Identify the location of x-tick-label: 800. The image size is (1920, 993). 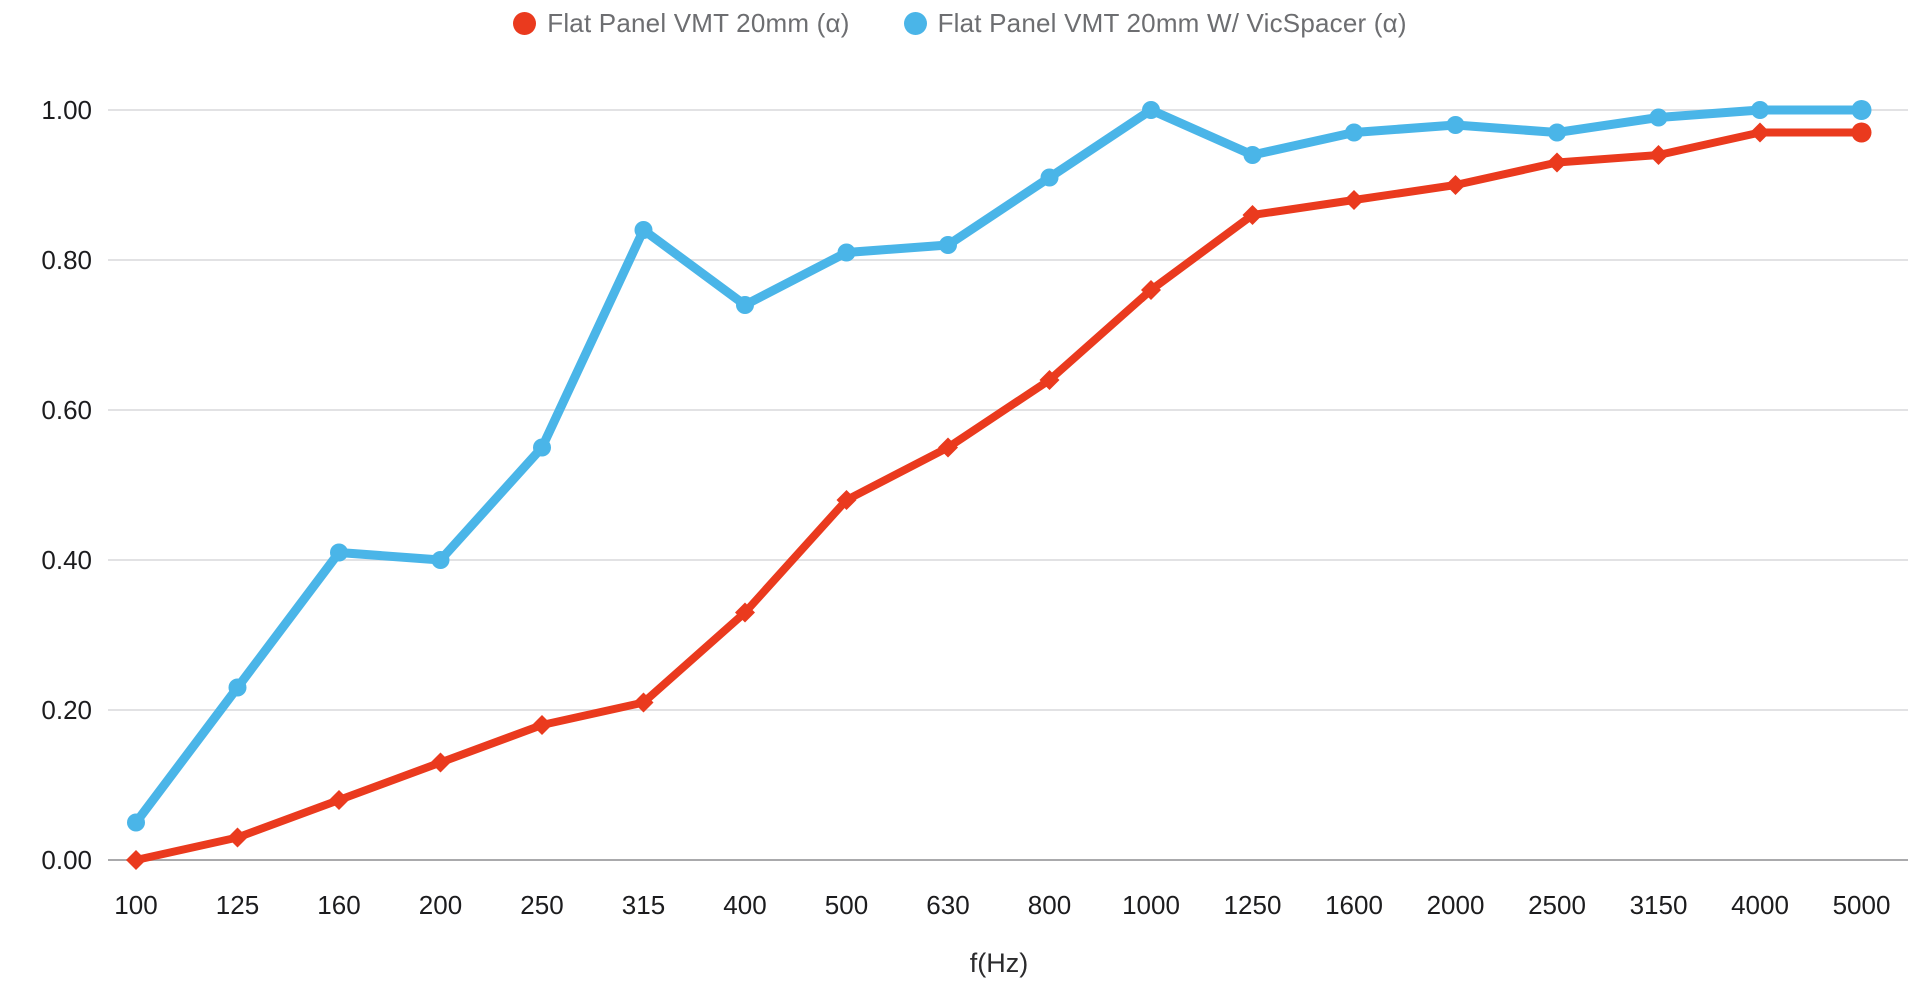
(1049, 905).